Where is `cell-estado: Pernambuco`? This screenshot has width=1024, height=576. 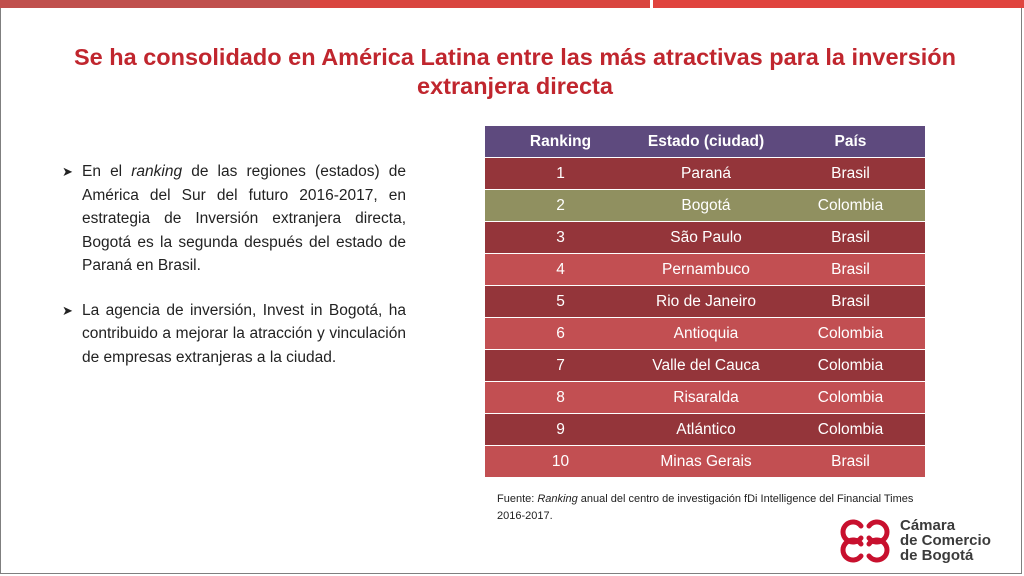 cell-estado: Pernambuco is located at coordinates (706, 269).